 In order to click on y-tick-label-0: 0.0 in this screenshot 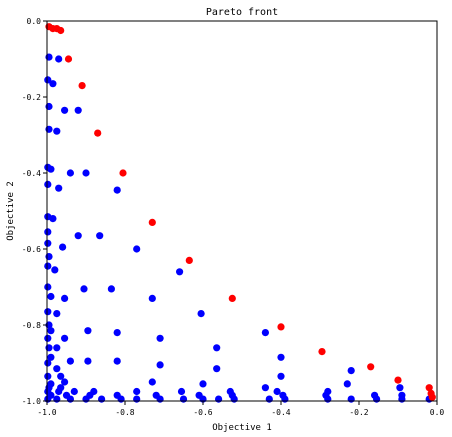, I will do `click(34, 21)`.